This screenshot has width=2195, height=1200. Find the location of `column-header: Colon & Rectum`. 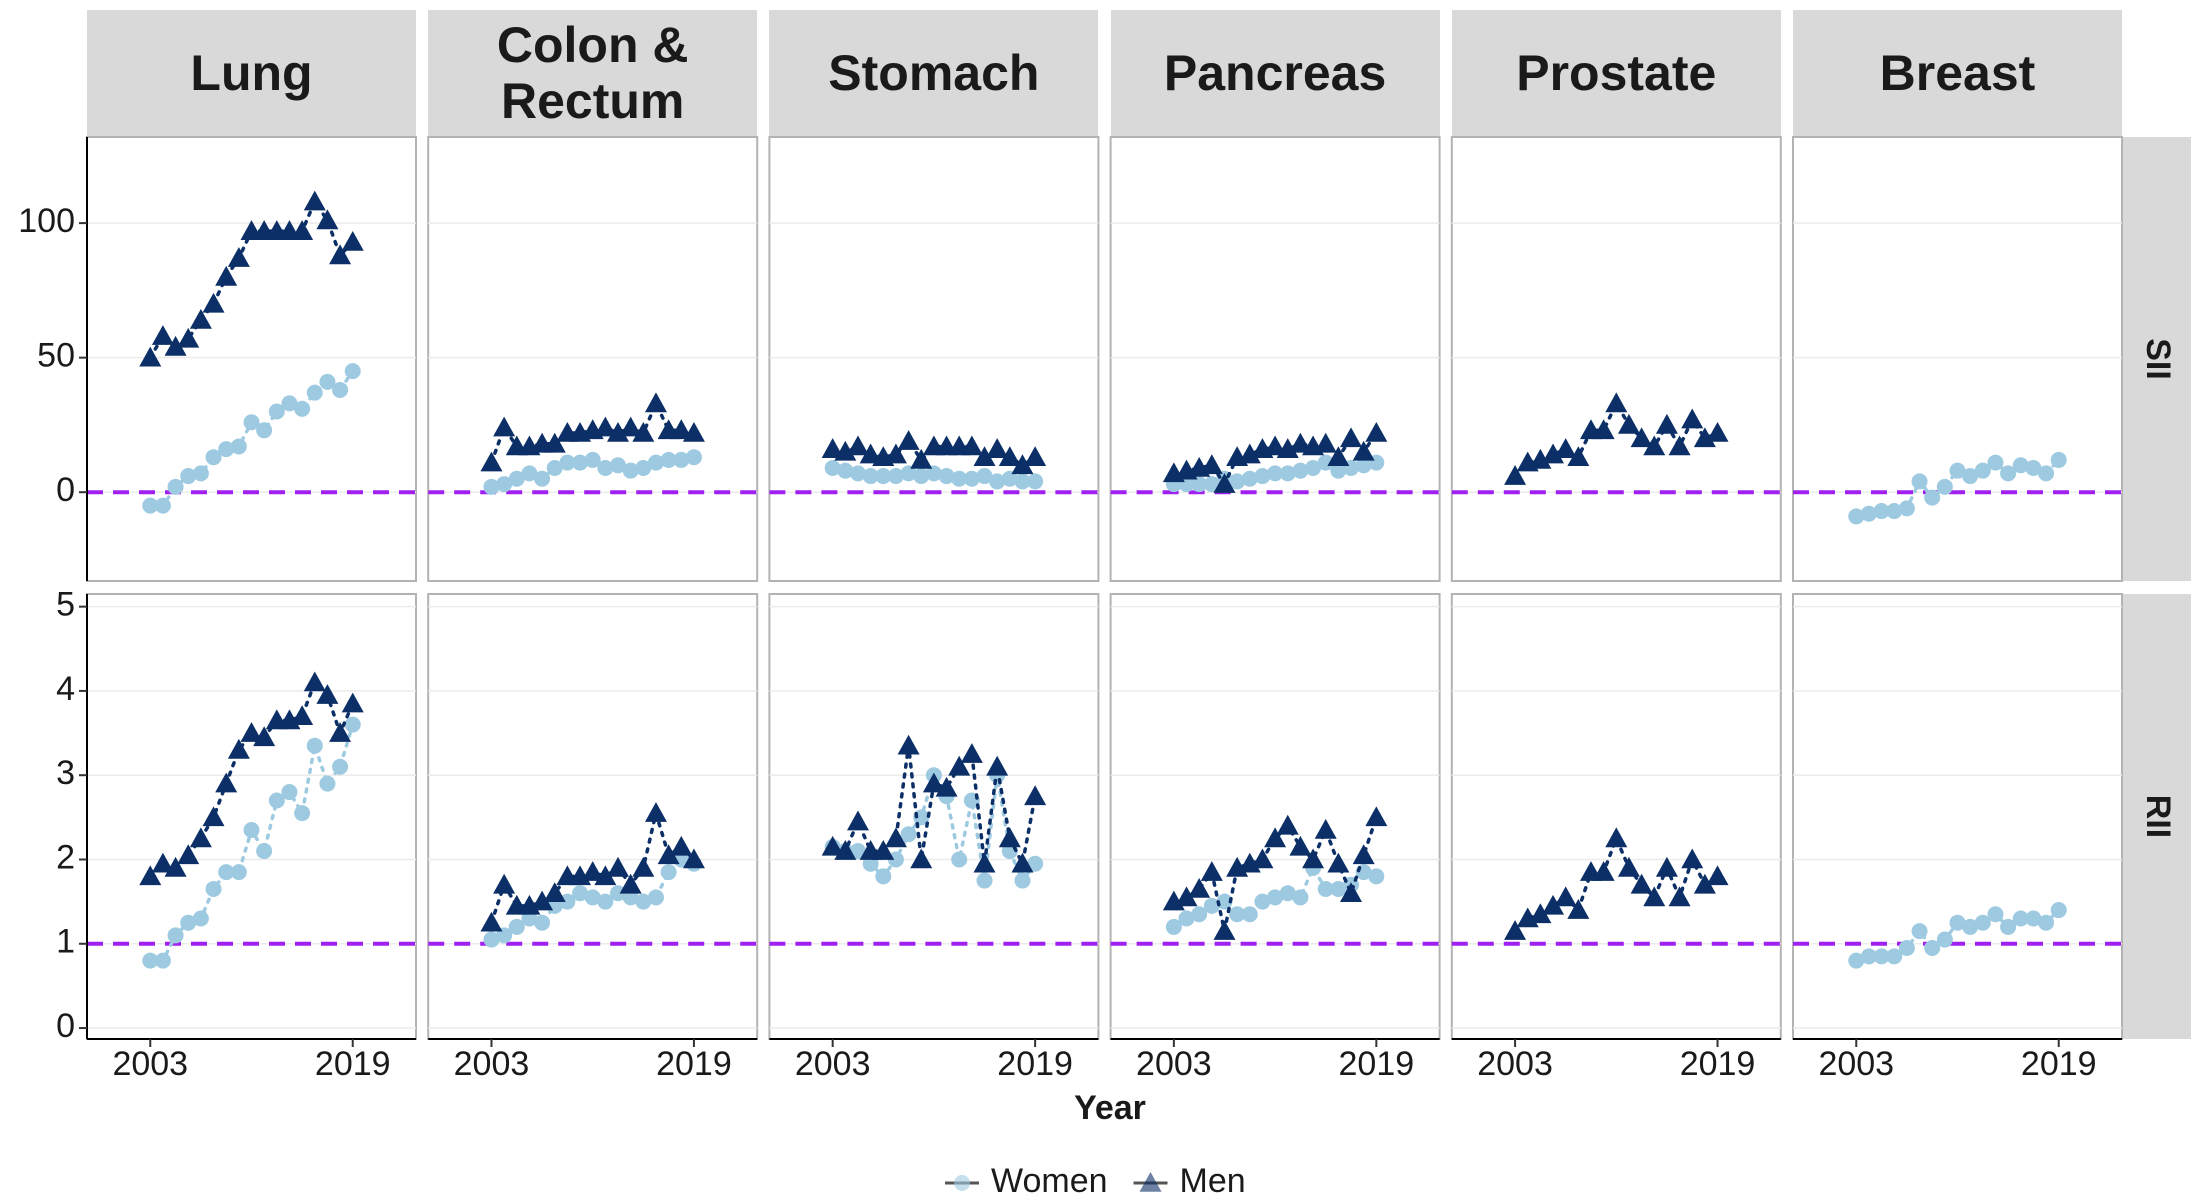

column-header: Colon & Rectum is located at coordinates (593, 73).